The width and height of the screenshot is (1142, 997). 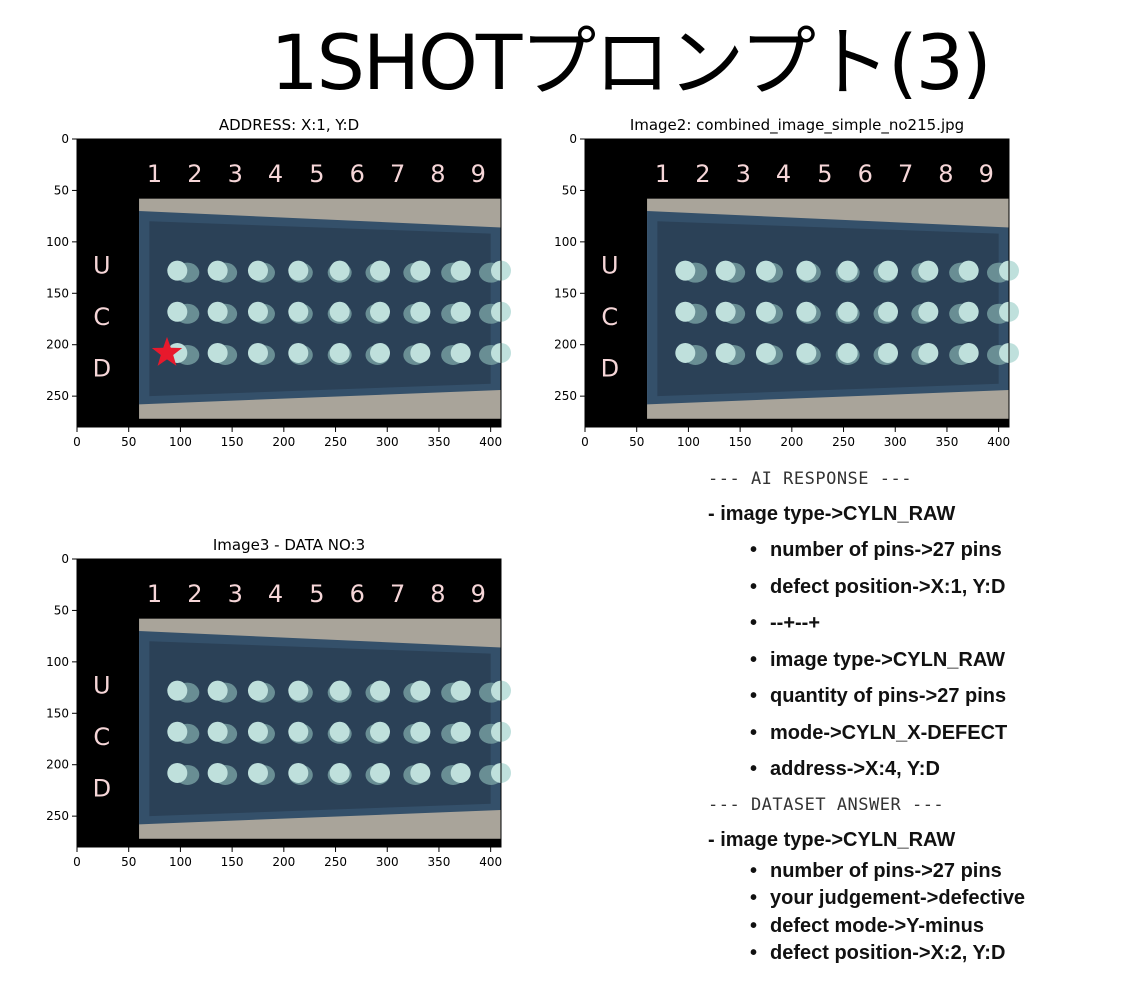 I want to click on list-item: number of pins->27 pins, so click(x=939, y=872).